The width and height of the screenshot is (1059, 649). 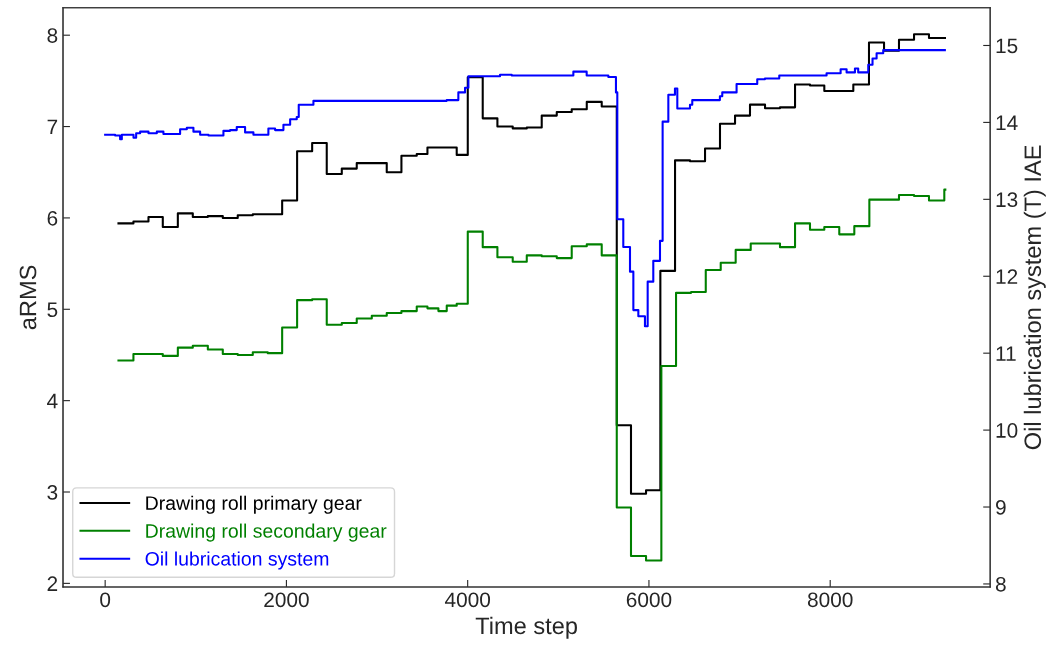 What do you see at coordinates (52, 492) in the screenshot?
I see `y-tick-label: 3` at bounding box center [52, 492].